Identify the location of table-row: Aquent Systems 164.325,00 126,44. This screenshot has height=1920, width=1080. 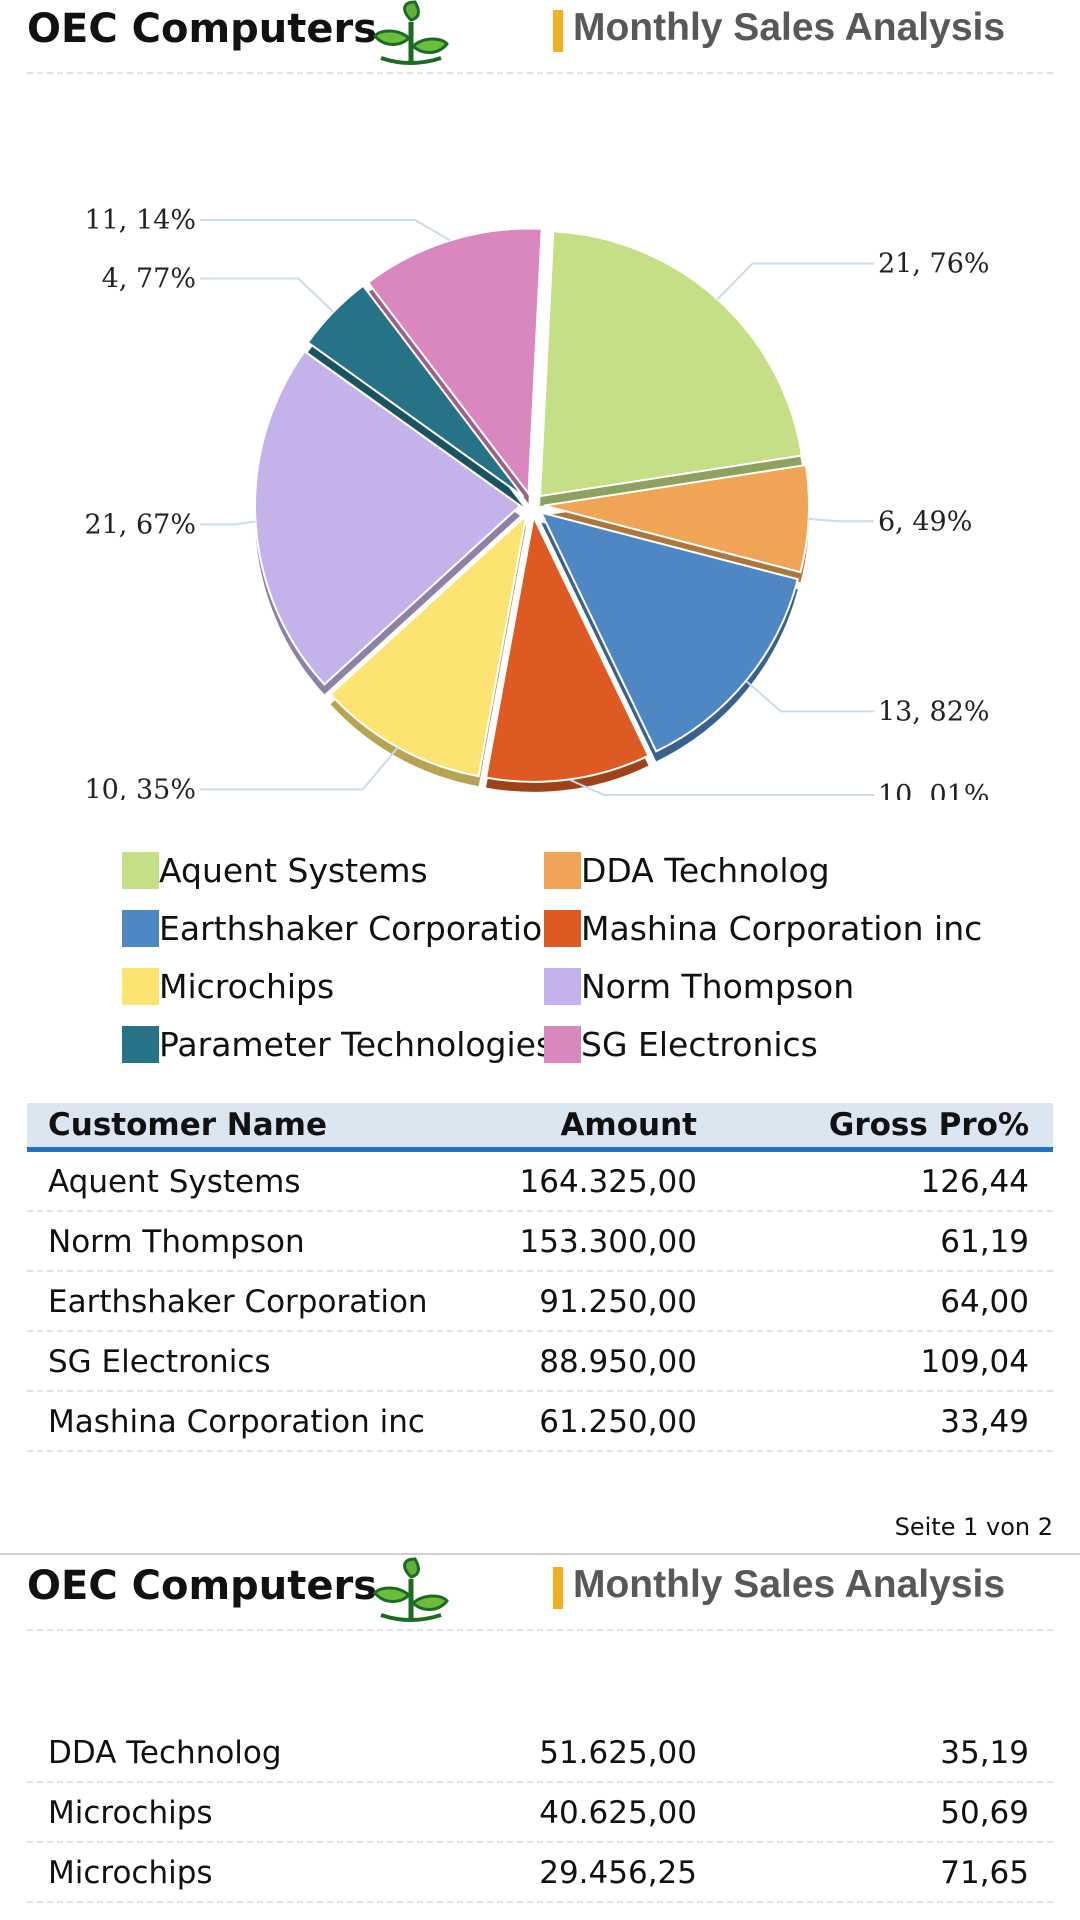
(540, 1182).